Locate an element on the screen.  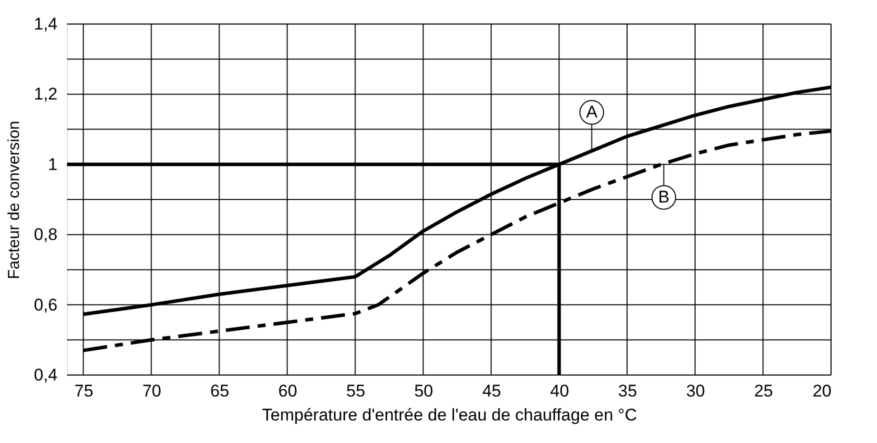
x-tick-label: 25 is located at coordinates (763, 391).